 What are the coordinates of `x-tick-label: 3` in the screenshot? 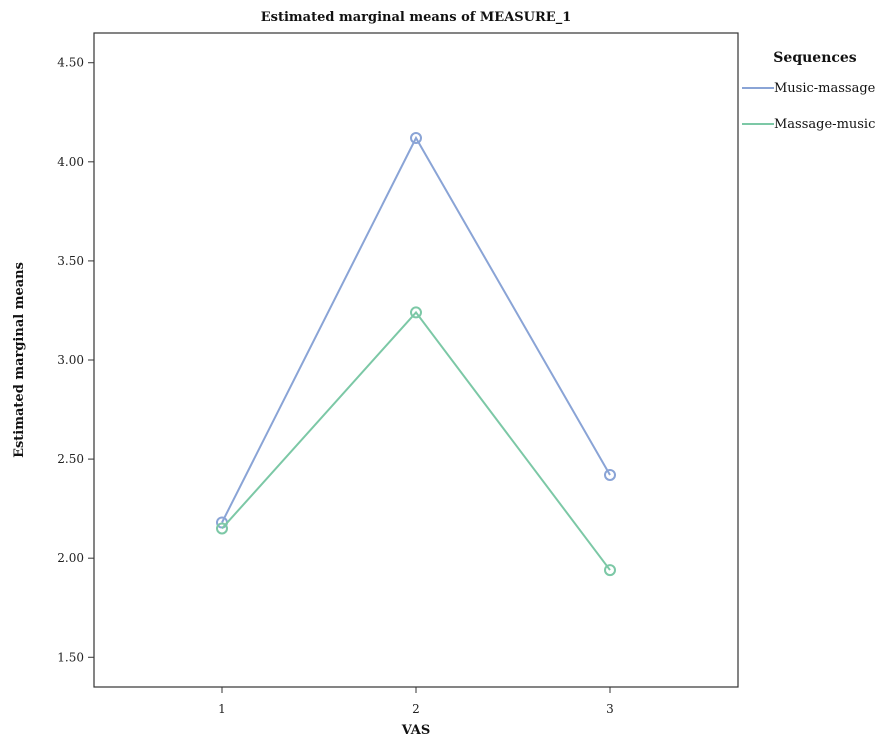 It's located at (610, 709).